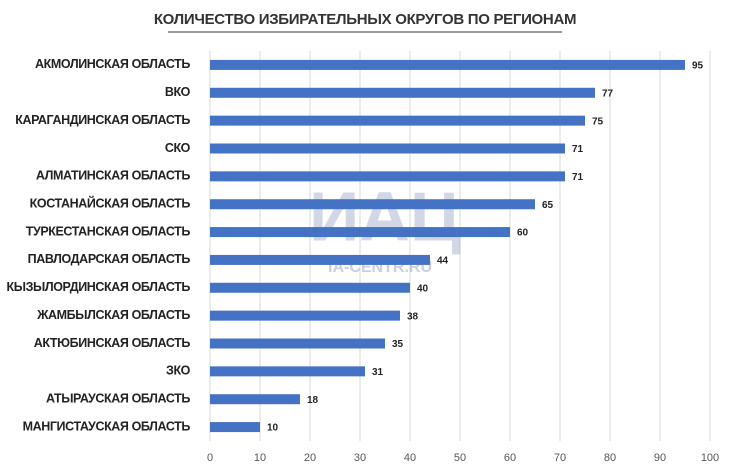  What do you see at coordinates (113, 176) in the screenshot?
I see `y-tick-label: АЛМАТИНСКАЯ ОБЛАСТЬ` at bounding box center [113, 176].